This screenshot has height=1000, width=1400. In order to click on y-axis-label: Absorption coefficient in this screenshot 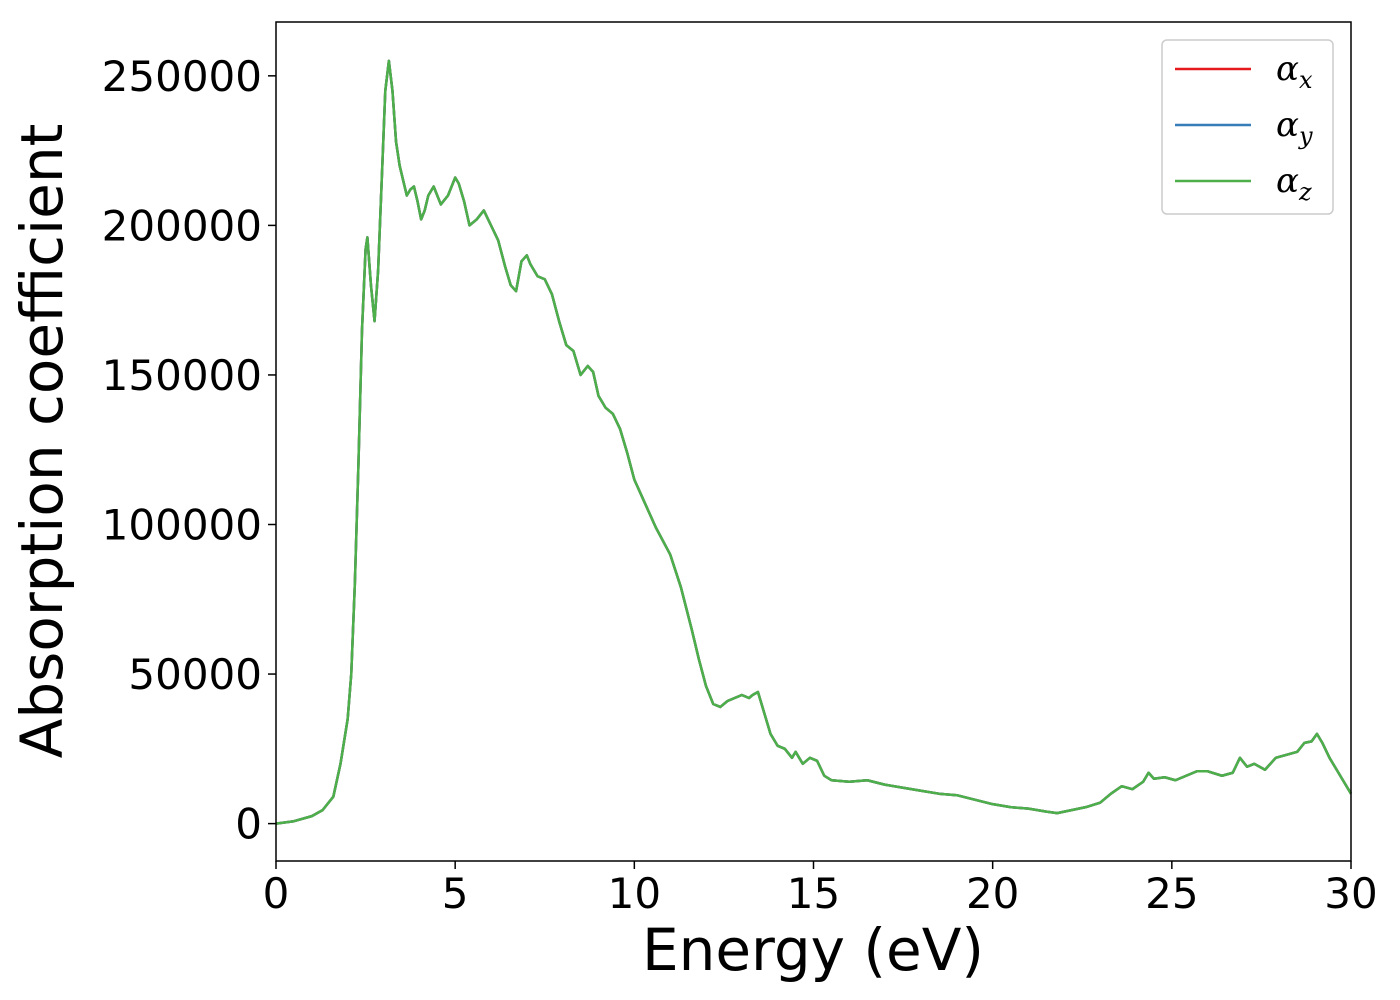, I will do `click(42, 441)`.